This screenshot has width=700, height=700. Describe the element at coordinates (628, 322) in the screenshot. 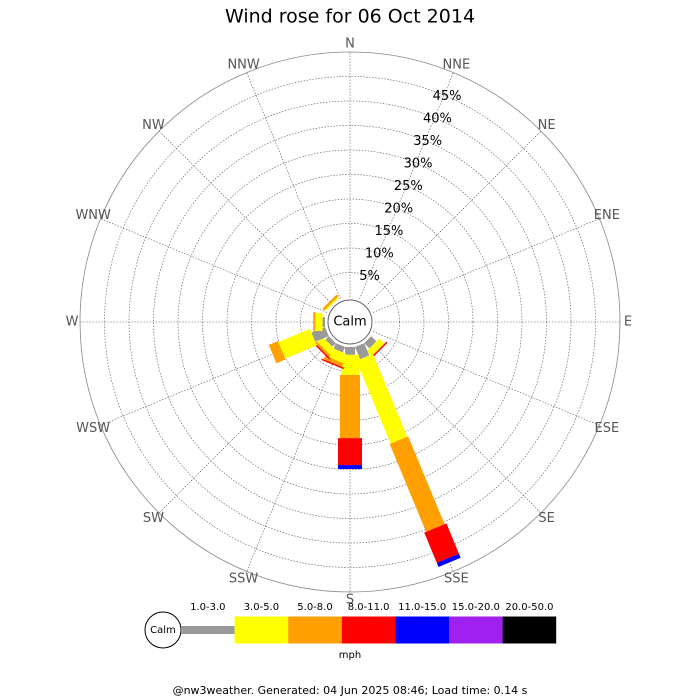

I see `direction-label: E` at that location.